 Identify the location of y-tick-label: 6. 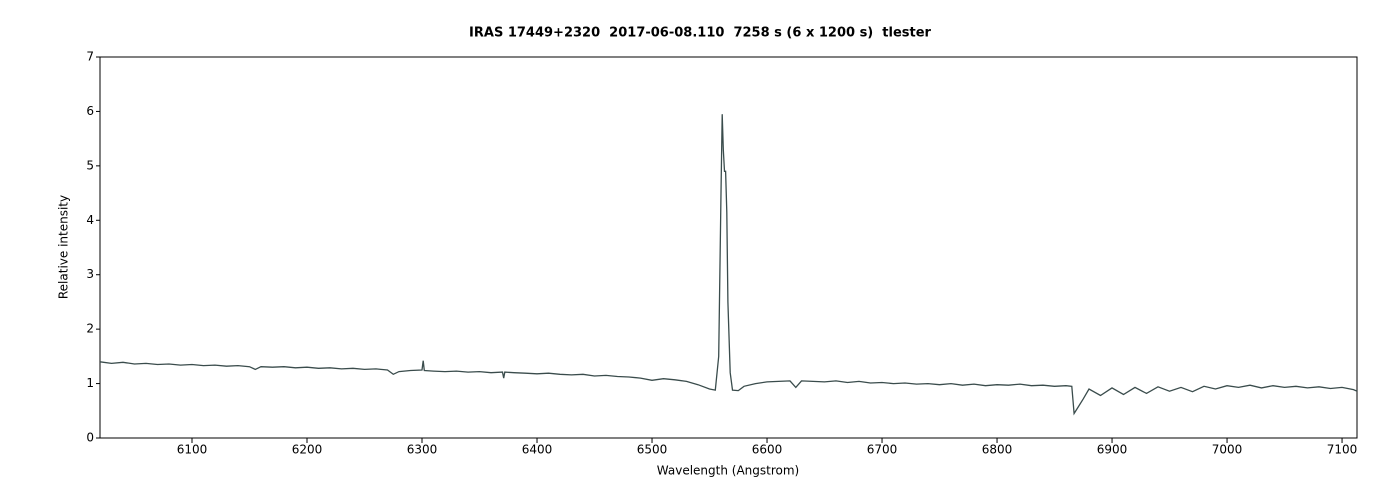
(90, 111).